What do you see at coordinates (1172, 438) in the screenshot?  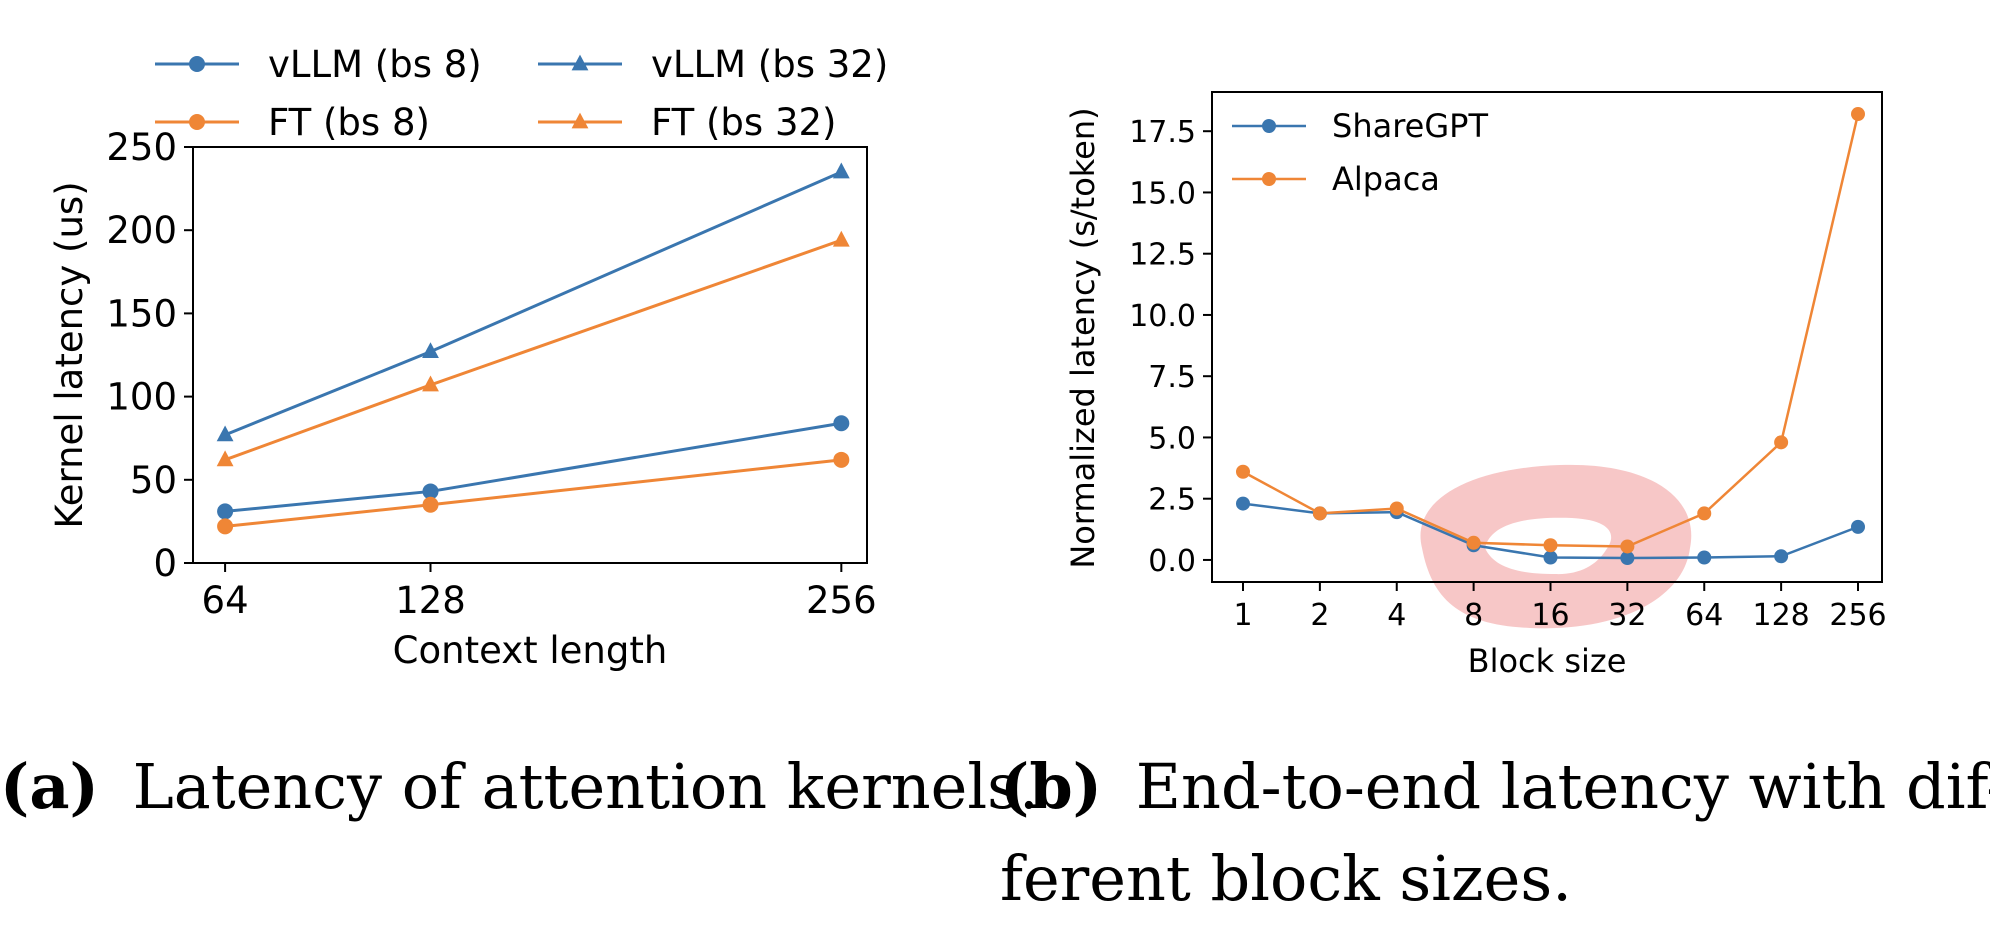 I see `y-tick-label: 5.0` at bounding box center [1172, 438].